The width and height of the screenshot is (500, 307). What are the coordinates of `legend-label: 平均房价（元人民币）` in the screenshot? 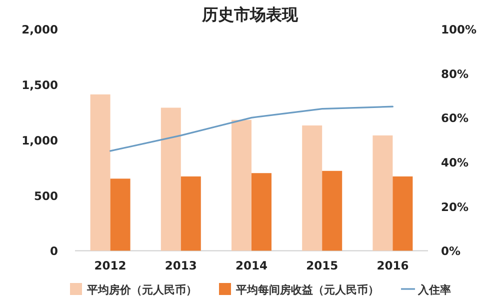 It's located at (141, 290).